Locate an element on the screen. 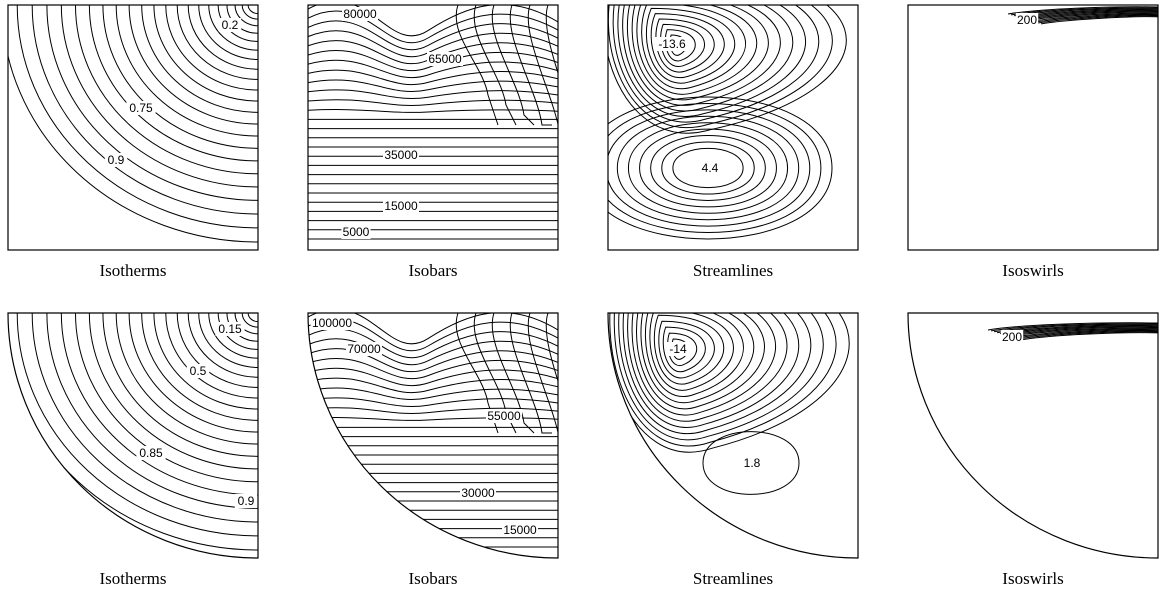 This screenshot has width=1159, height=590. isoswirls-contours: 200 is located at coordinates (1082, 16).